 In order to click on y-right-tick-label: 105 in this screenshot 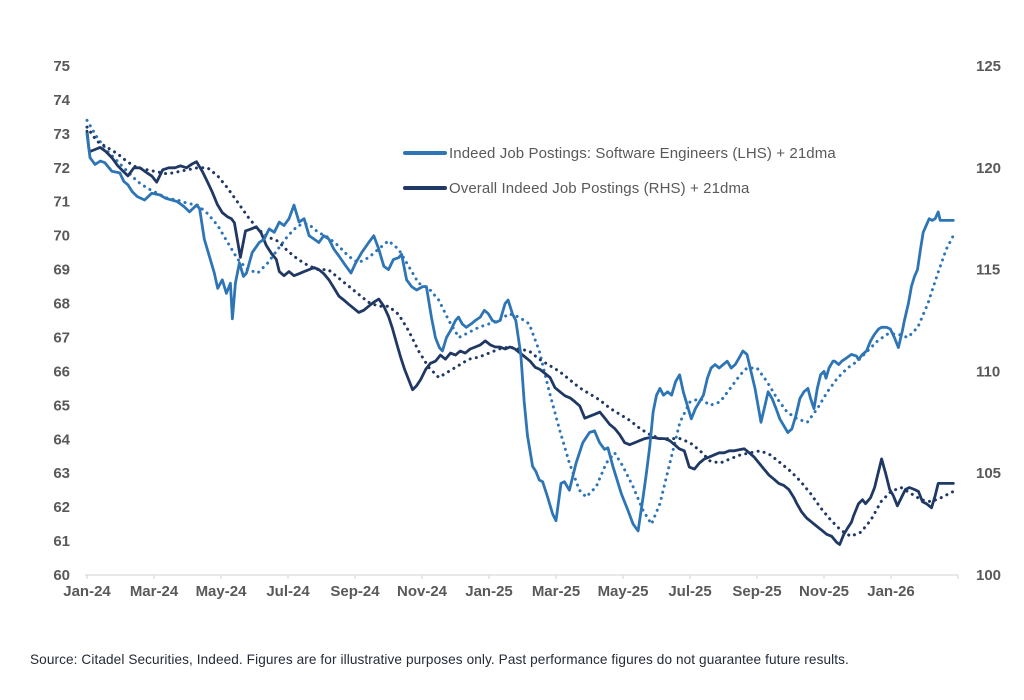, I will do `click(988, 473)`.